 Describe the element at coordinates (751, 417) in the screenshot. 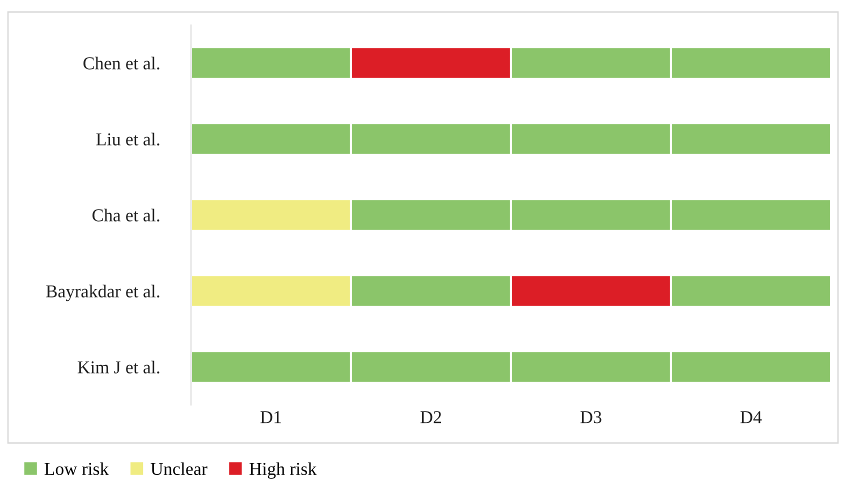

I see `text: D4` at that location.